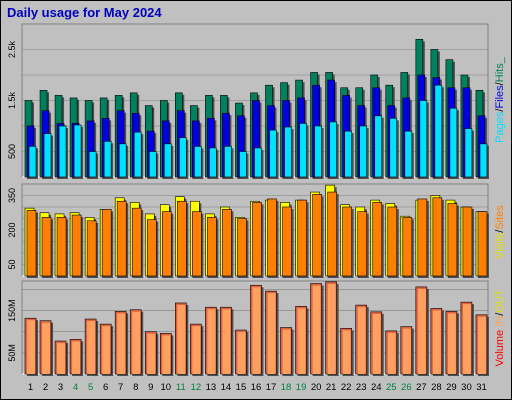 The width and height of the screenshot is (512, 400). What do you see at coordinates (316, 387) in the screenshot?
I see `x-tick-label: 20` at bounding box center [316, 387].